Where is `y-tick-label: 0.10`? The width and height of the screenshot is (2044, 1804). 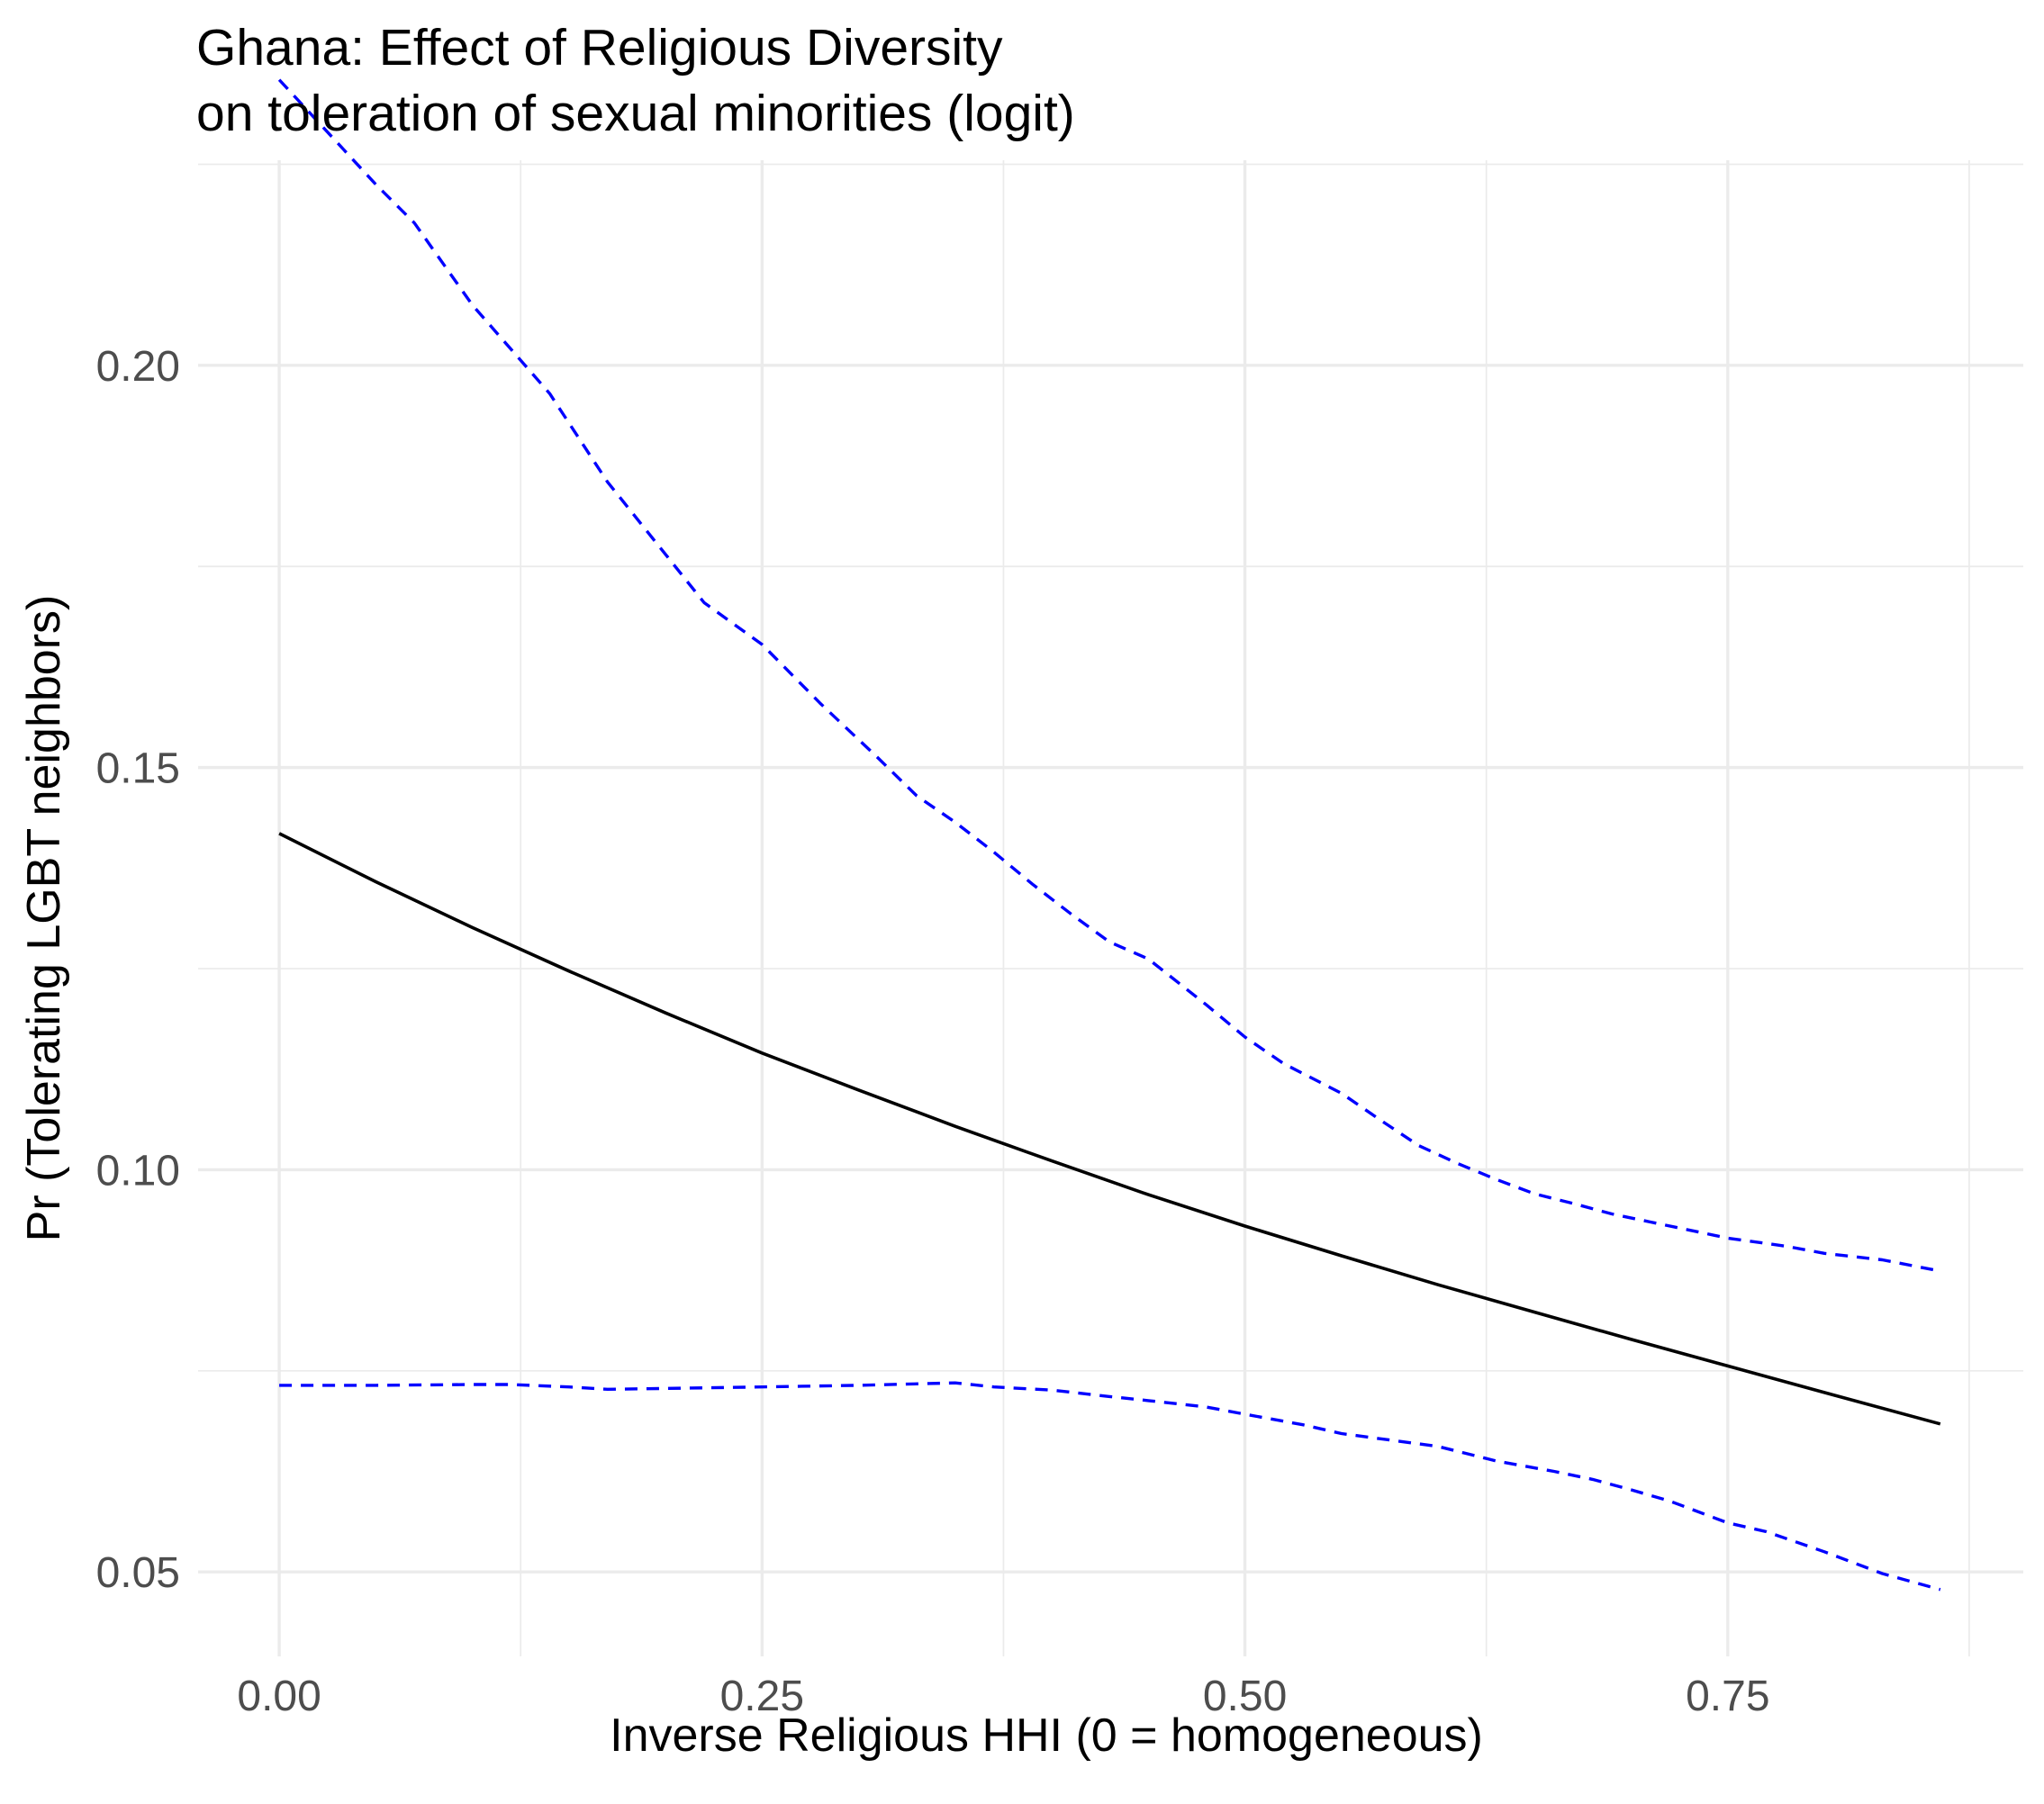 y-tick-label: 0.10 is located at coordinates (138, 1171).